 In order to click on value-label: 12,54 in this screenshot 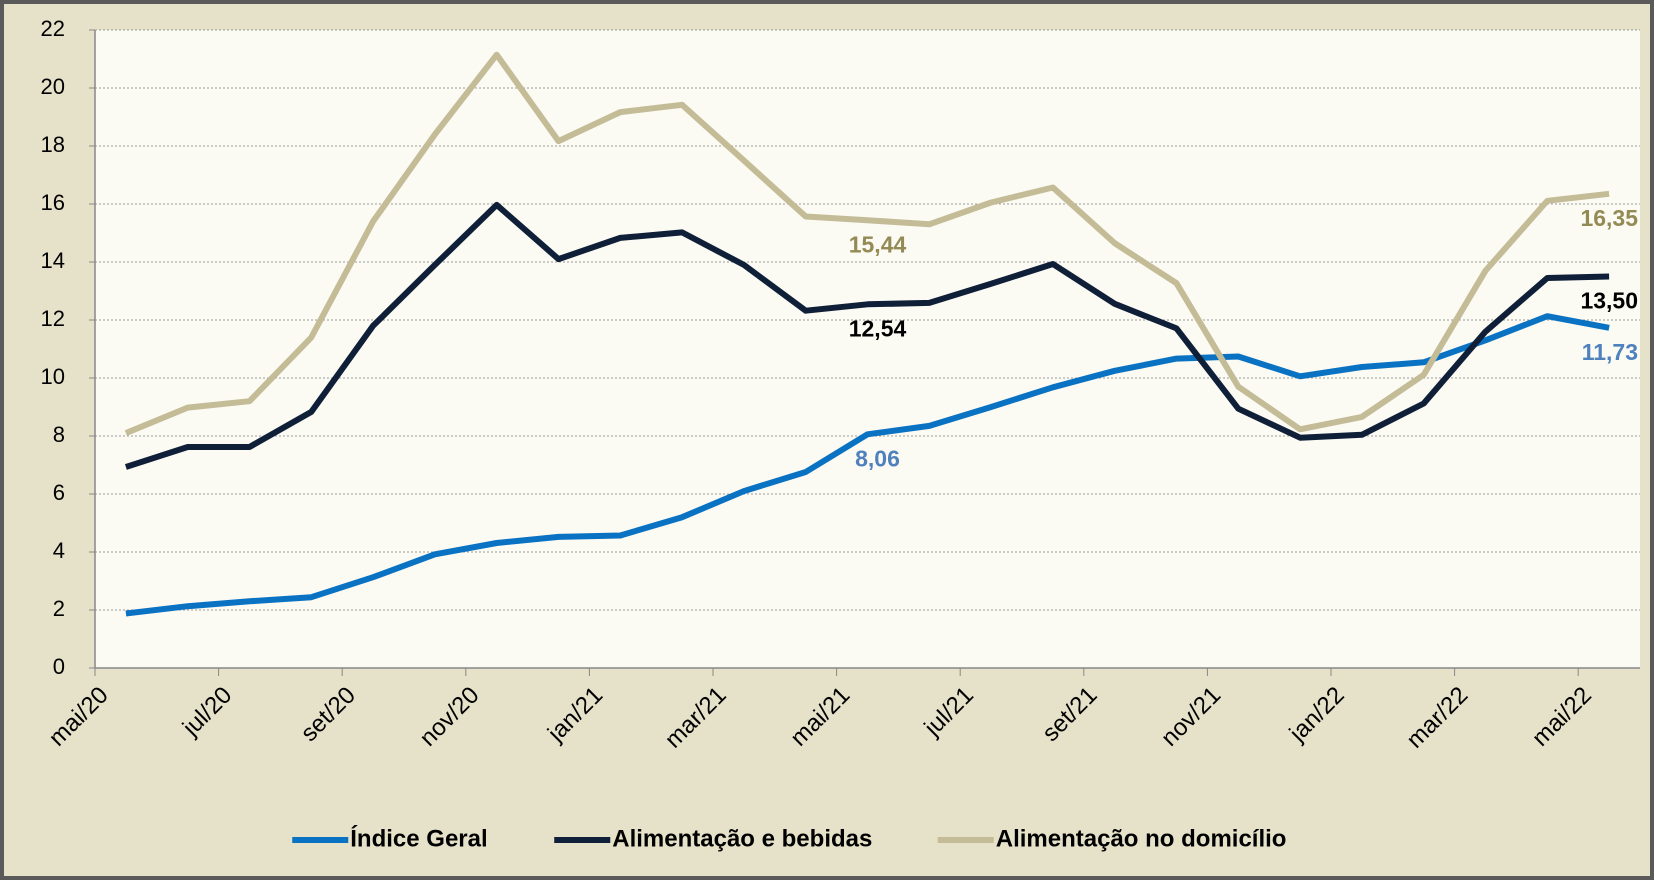, I will do `click(878, 328)`.